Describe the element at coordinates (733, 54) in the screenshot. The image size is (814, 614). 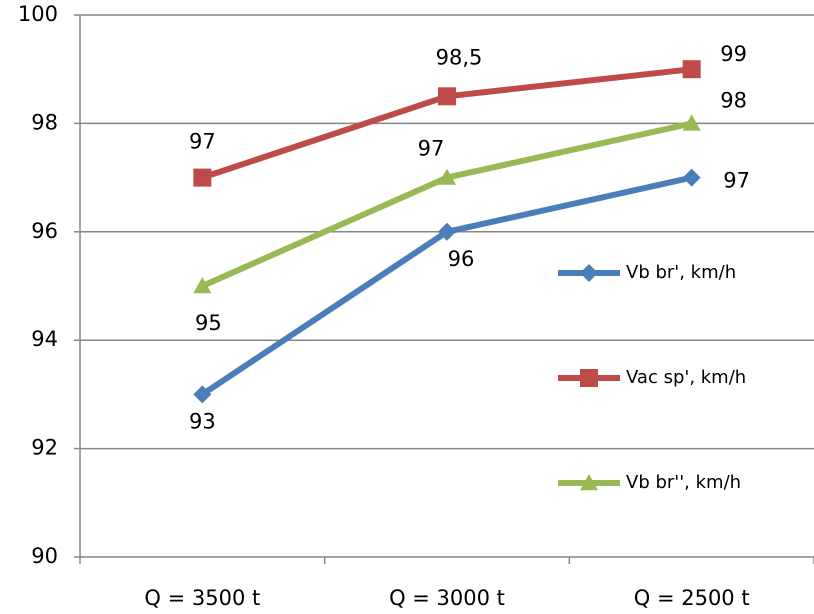
I see `data-label: 99` at that location.